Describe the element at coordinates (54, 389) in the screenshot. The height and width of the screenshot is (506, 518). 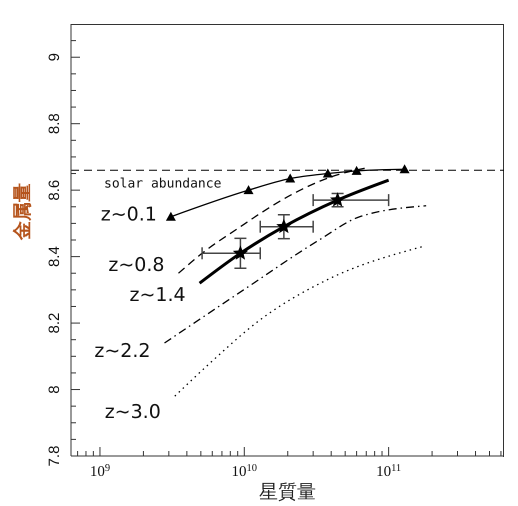
I see `y-tick-label: 8` at that location.